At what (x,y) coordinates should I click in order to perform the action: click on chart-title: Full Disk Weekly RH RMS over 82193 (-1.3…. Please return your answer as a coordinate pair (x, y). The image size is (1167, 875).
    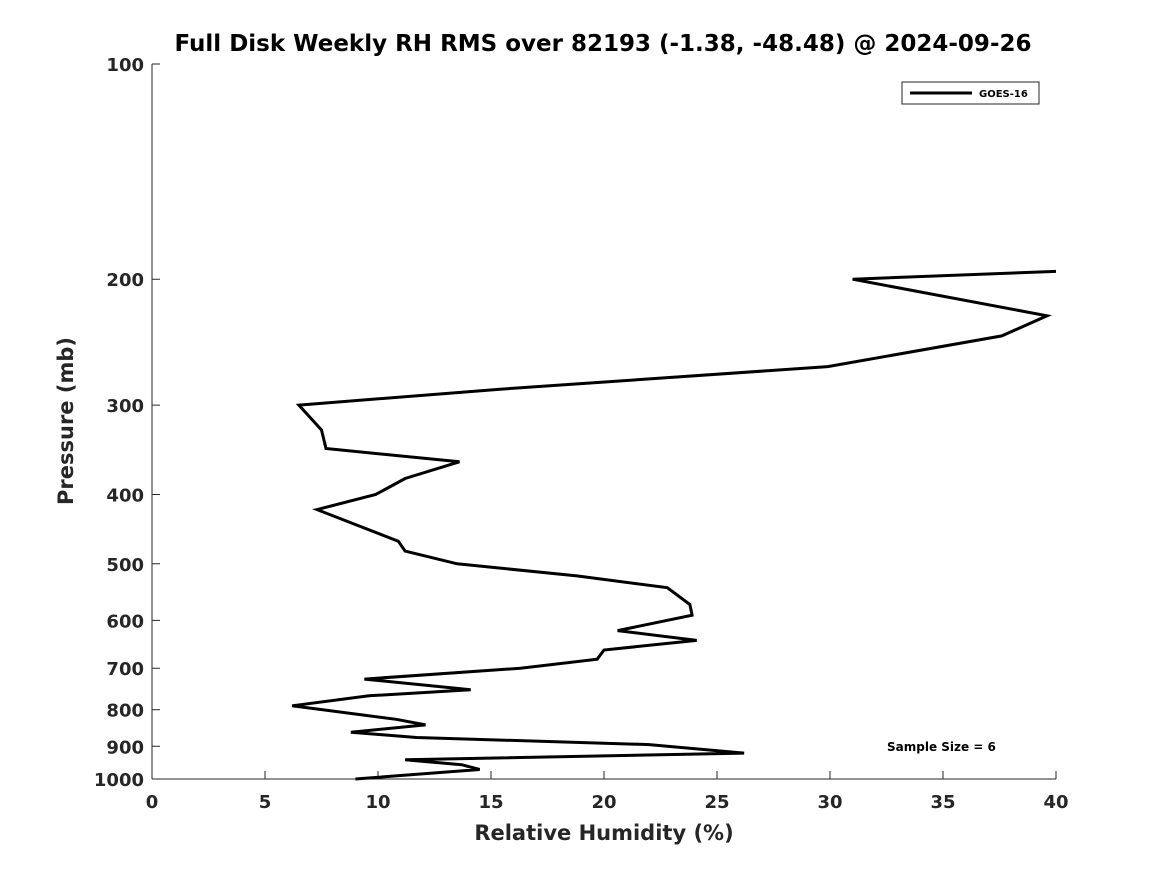
    Looking at the image, I should click on (602, 44).